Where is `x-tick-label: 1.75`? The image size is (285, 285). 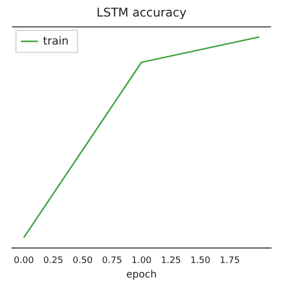 x-tick-label: 1.75 is located at coordinates (230, 261).